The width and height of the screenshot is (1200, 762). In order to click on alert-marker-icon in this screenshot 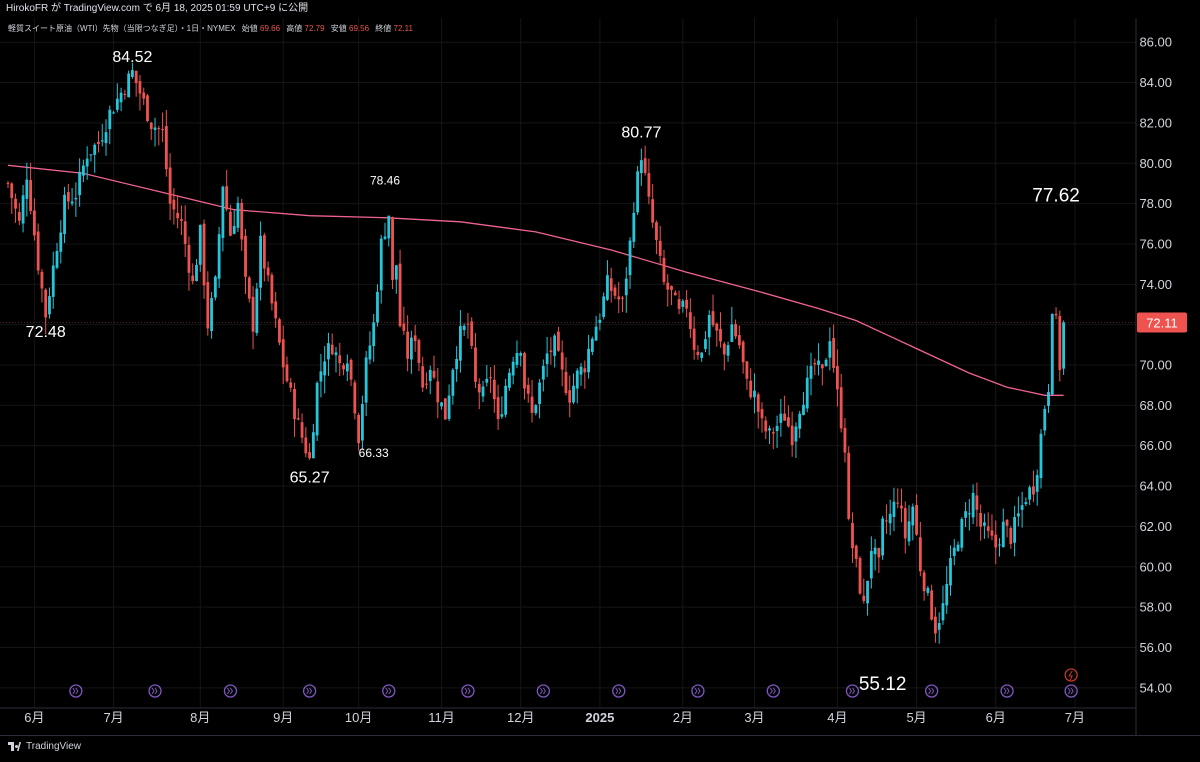, I will do `click(1071, 675)`.